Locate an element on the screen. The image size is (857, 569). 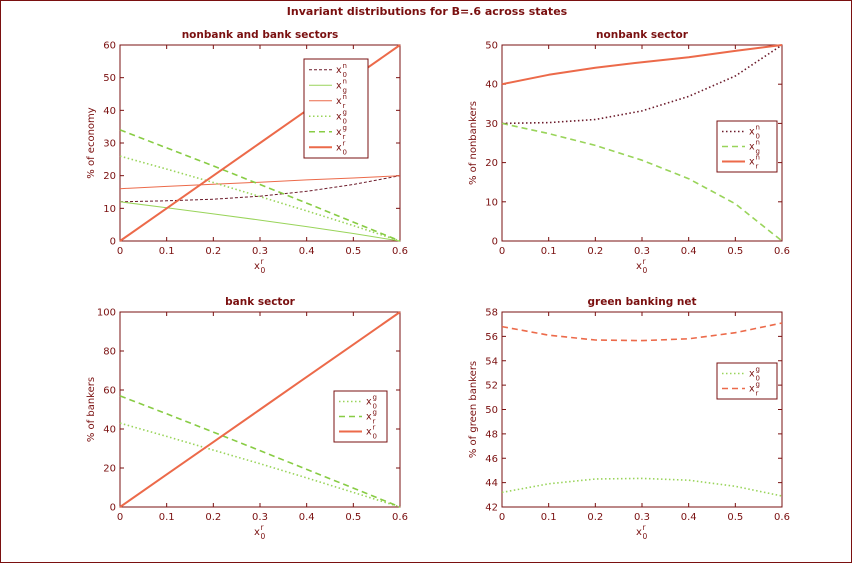
plot-frame is located at coordinates (642, 409).